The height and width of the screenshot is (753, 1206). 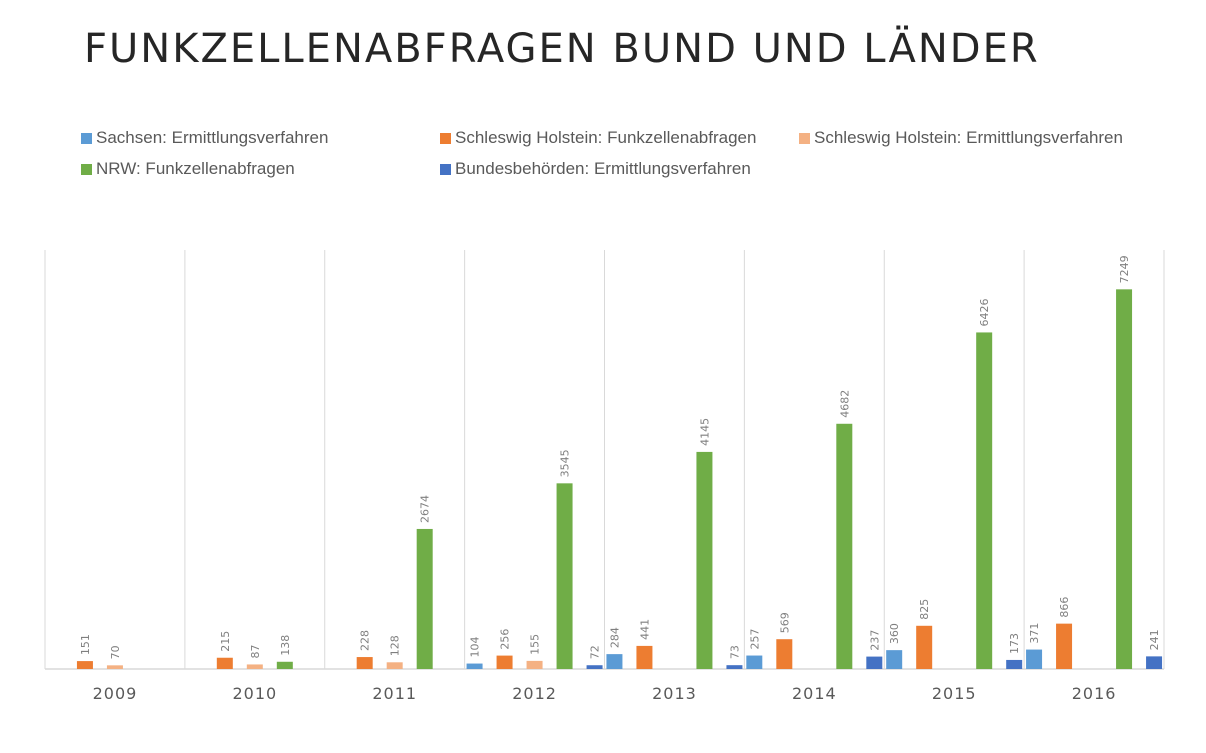 I want to click on data-label: 256, so click(x=505, y=639).